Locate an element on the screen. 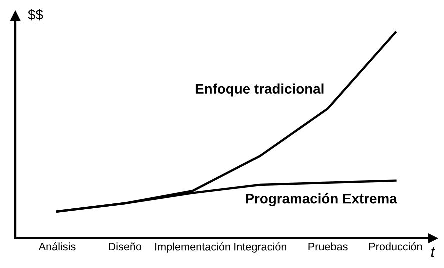  x-tick-label: Producción is located at coordinates (395, 246).